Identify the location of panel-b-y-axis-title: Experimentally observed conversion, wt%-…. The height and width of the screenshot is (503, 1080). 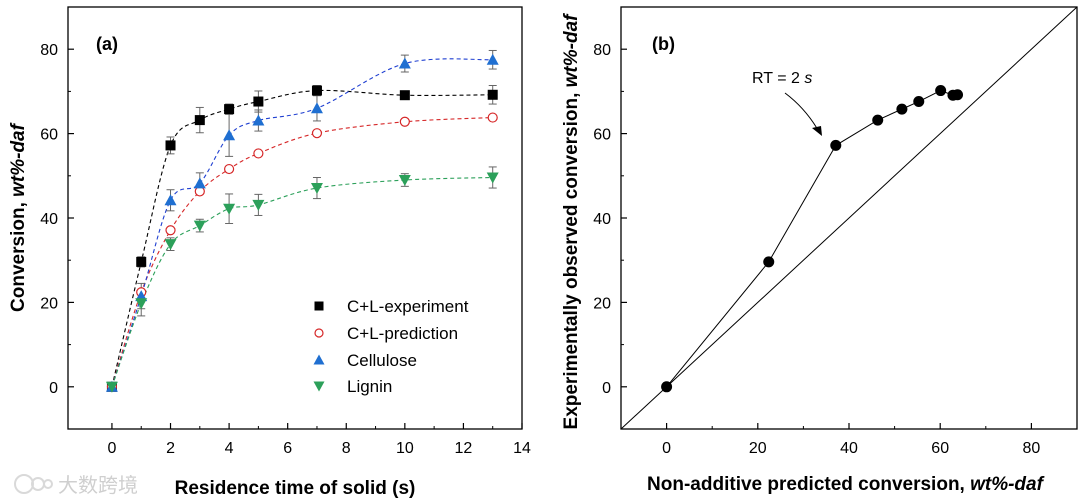
(571, 221).